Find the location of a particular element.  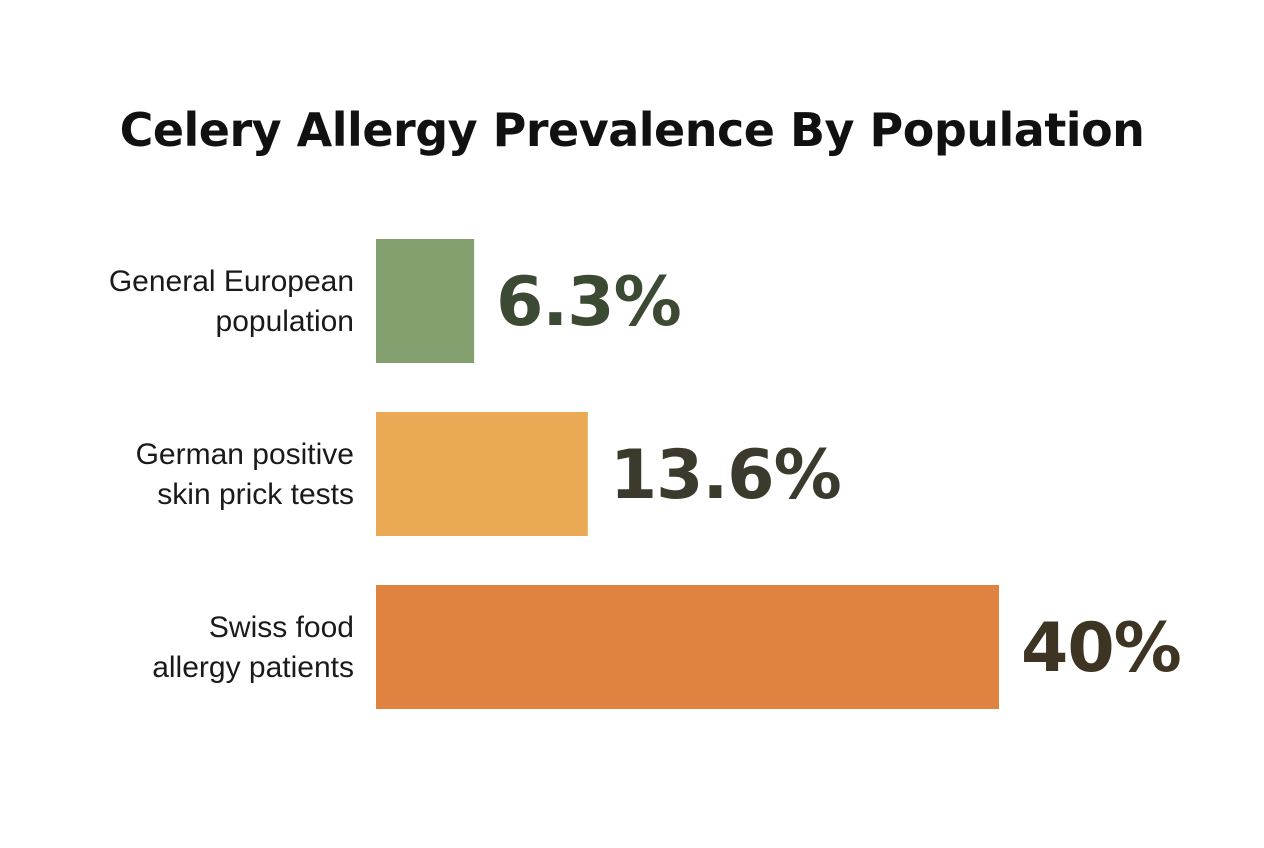

value-label-1: 6.3% is located at coordinates (588, 302).